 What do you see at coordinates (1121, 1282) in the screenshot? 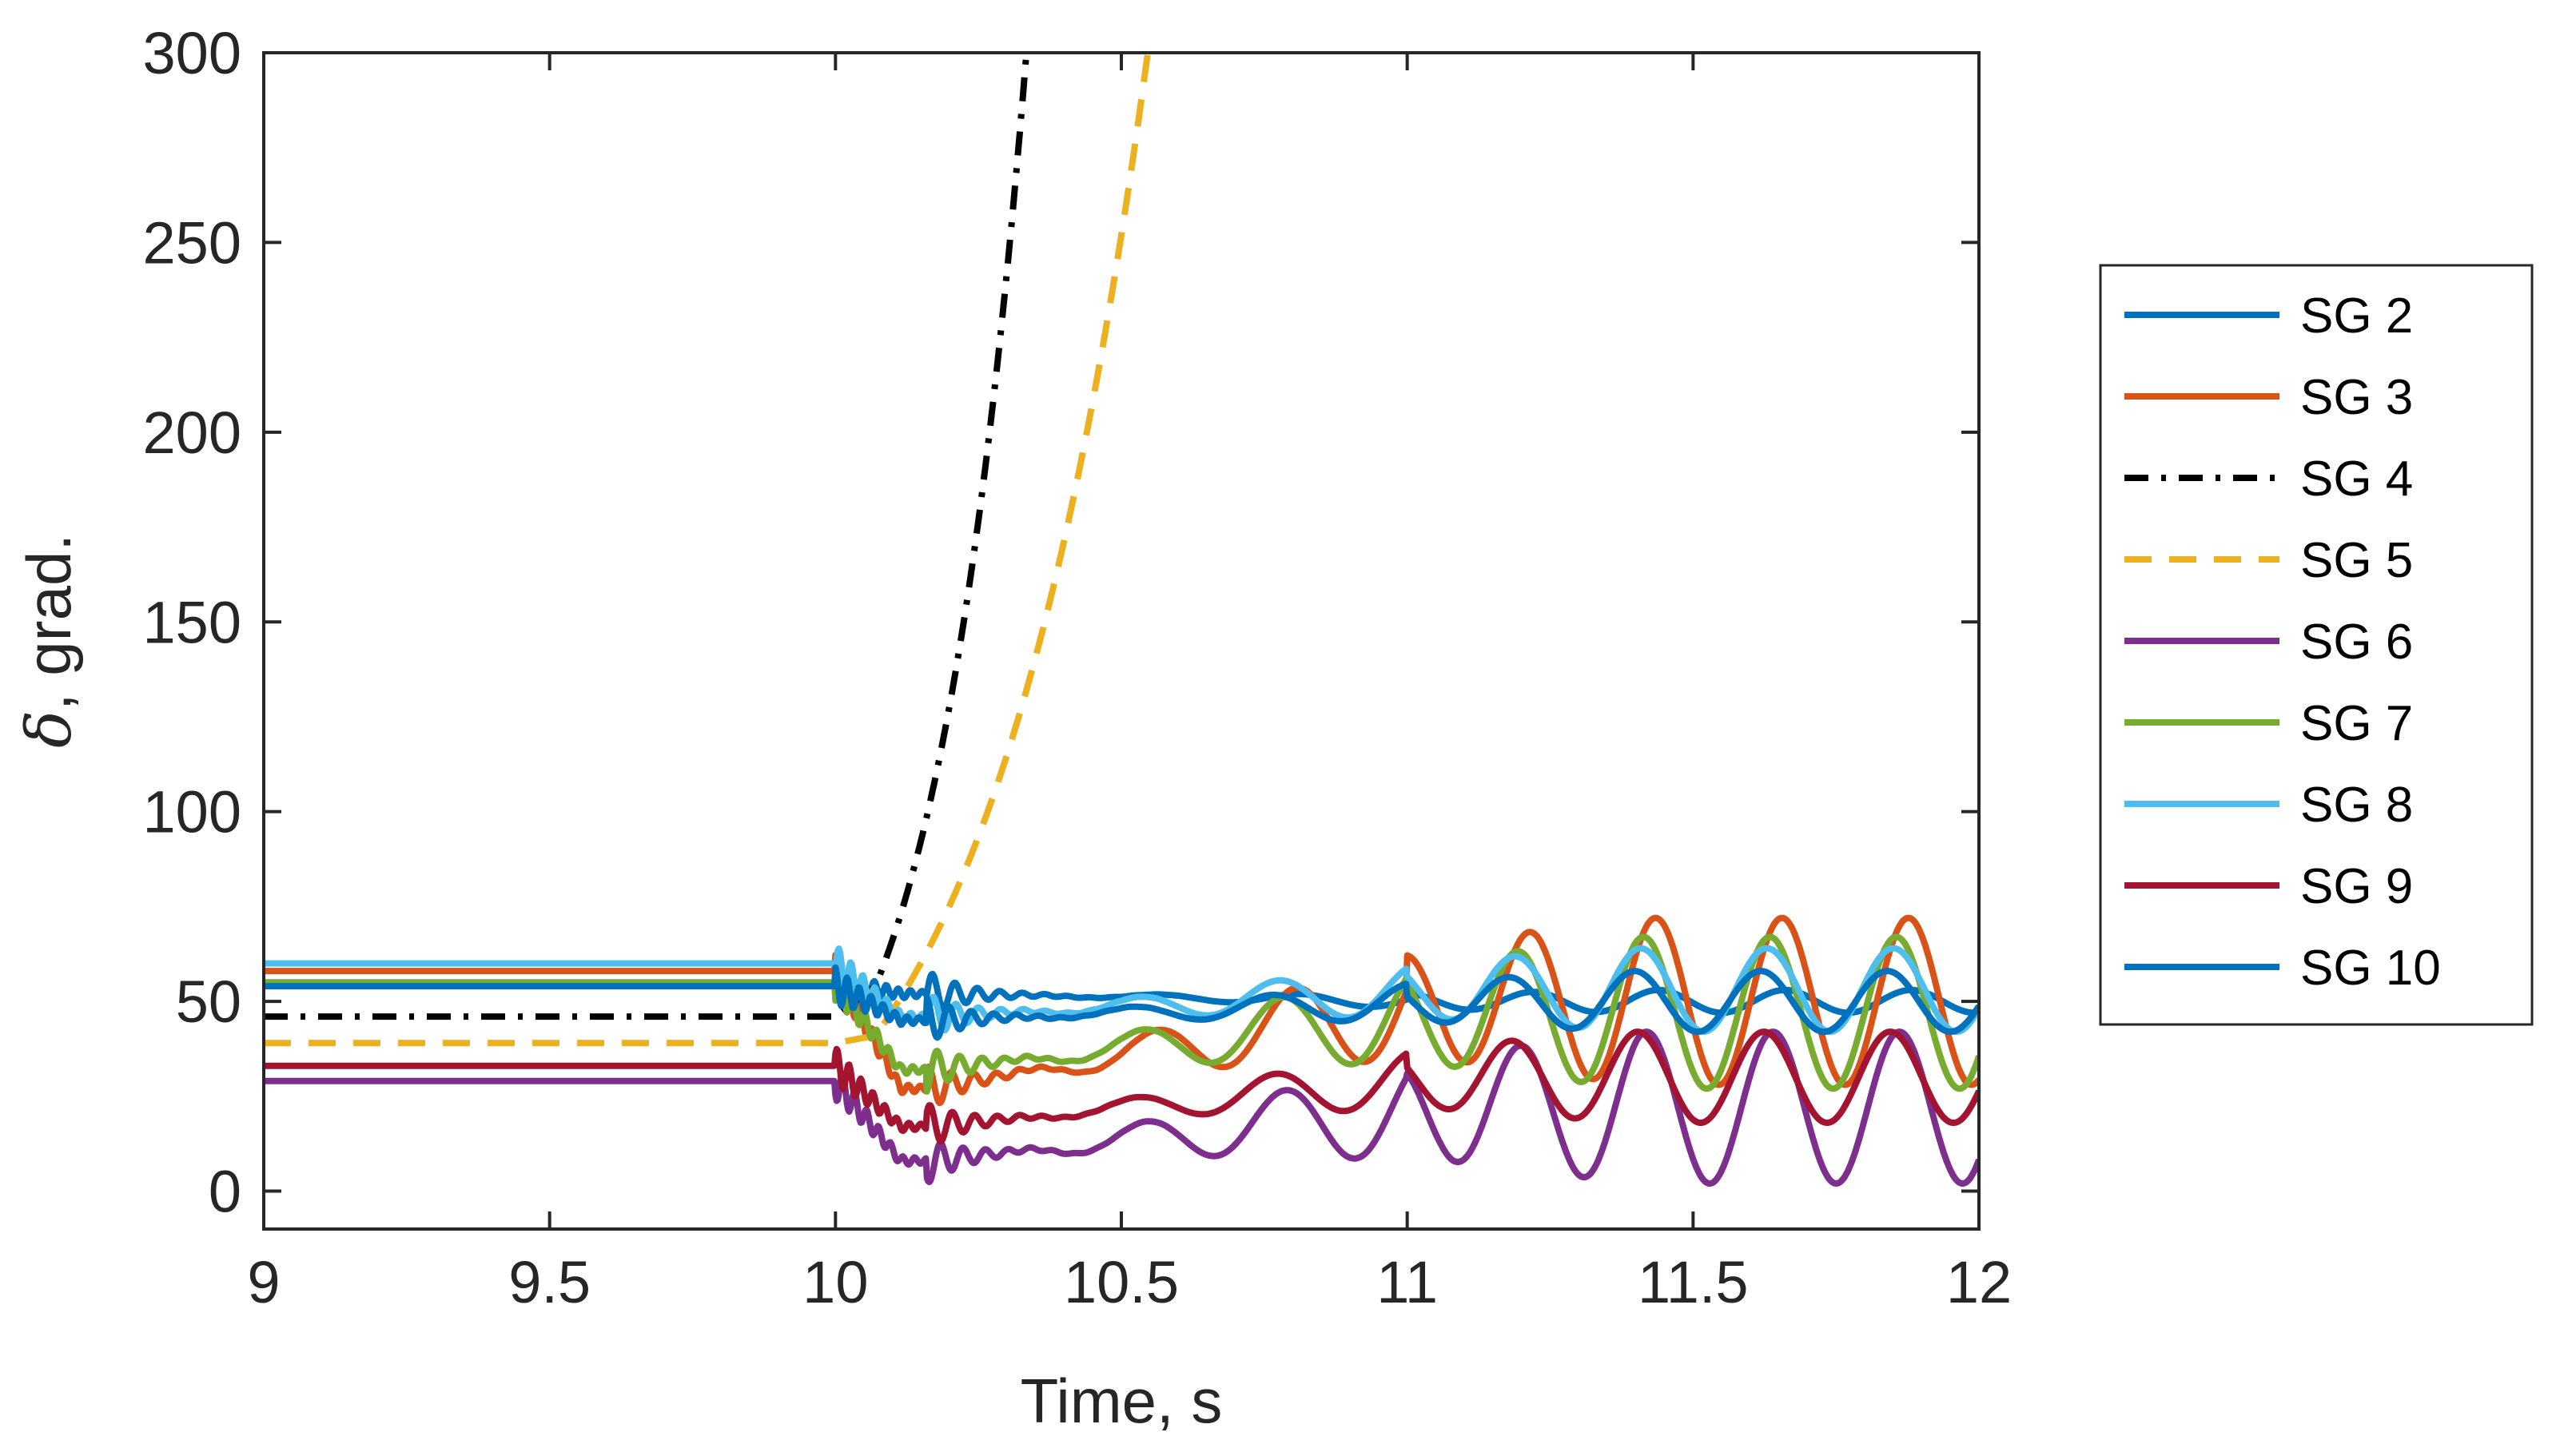
I see `x-tick-label: 10.5` at bounding box center [1121, 1282].